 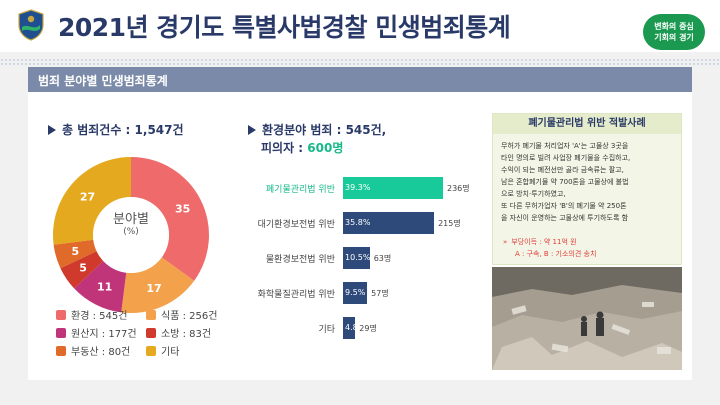 I want to click on waste-site-photo, so click(x=587, y=318).